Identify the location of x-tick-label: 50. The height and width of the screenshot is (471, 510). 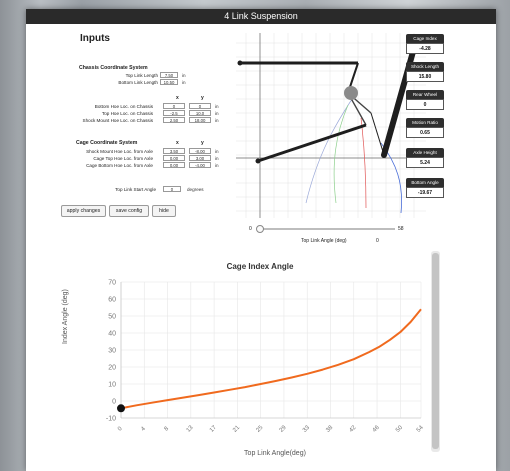
(399, 428).